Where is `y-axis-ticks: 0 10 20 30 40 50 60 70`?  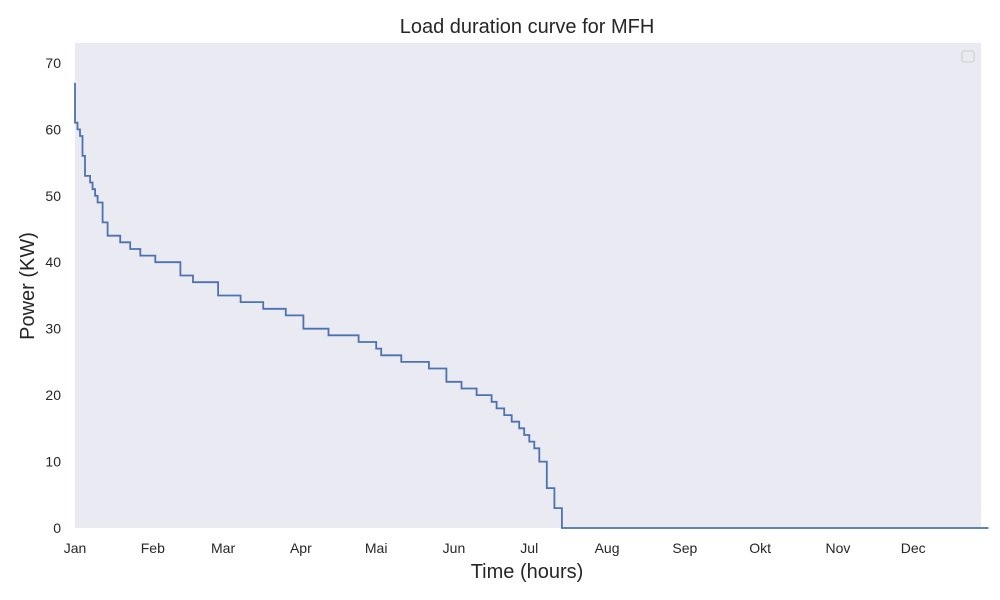
y-axis-ticks: 0 10 20 30 40 50 60 70 is located at coordinates (53, 295).